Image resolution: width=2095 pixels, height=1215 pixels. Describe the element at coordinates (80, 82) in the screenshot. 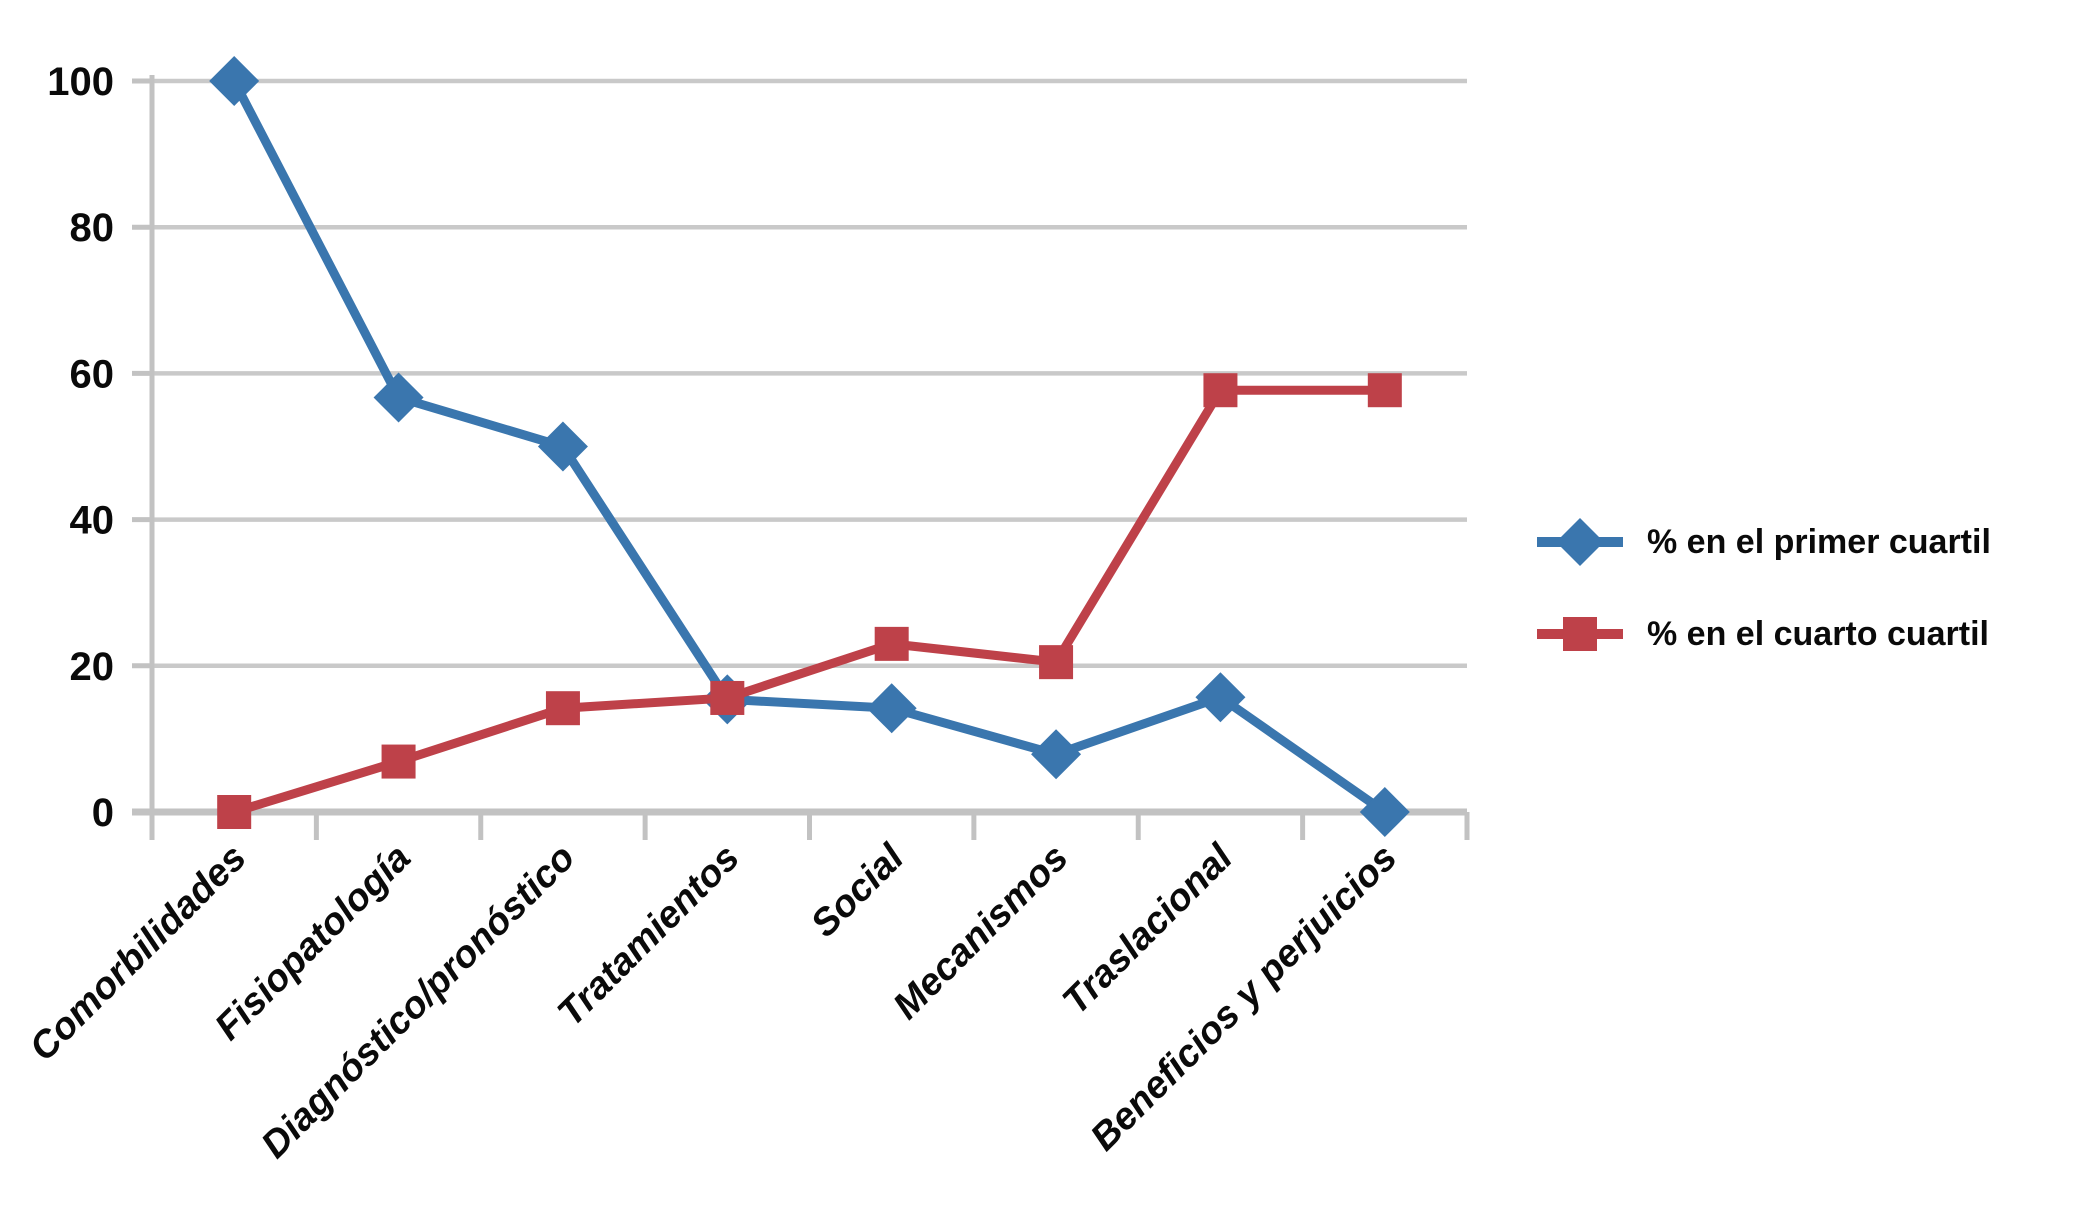

I see `y-tick-label-100: 100` at that location.